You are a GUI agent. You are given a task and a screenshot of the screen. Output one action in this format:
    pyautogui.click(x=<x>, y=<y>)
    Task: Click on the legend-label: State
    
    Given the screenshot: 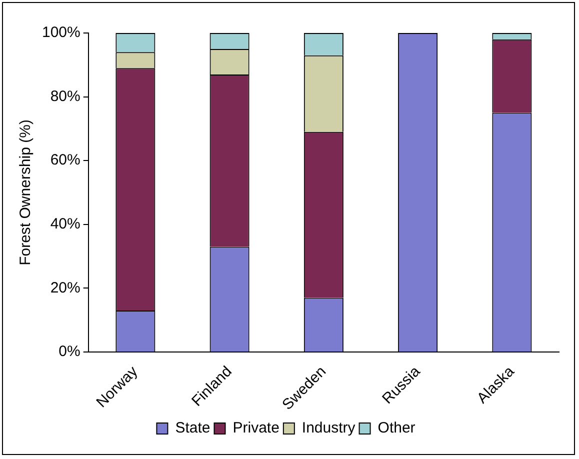 What is the action you would take?
    pyautogui.click(x=192, y=428)
    